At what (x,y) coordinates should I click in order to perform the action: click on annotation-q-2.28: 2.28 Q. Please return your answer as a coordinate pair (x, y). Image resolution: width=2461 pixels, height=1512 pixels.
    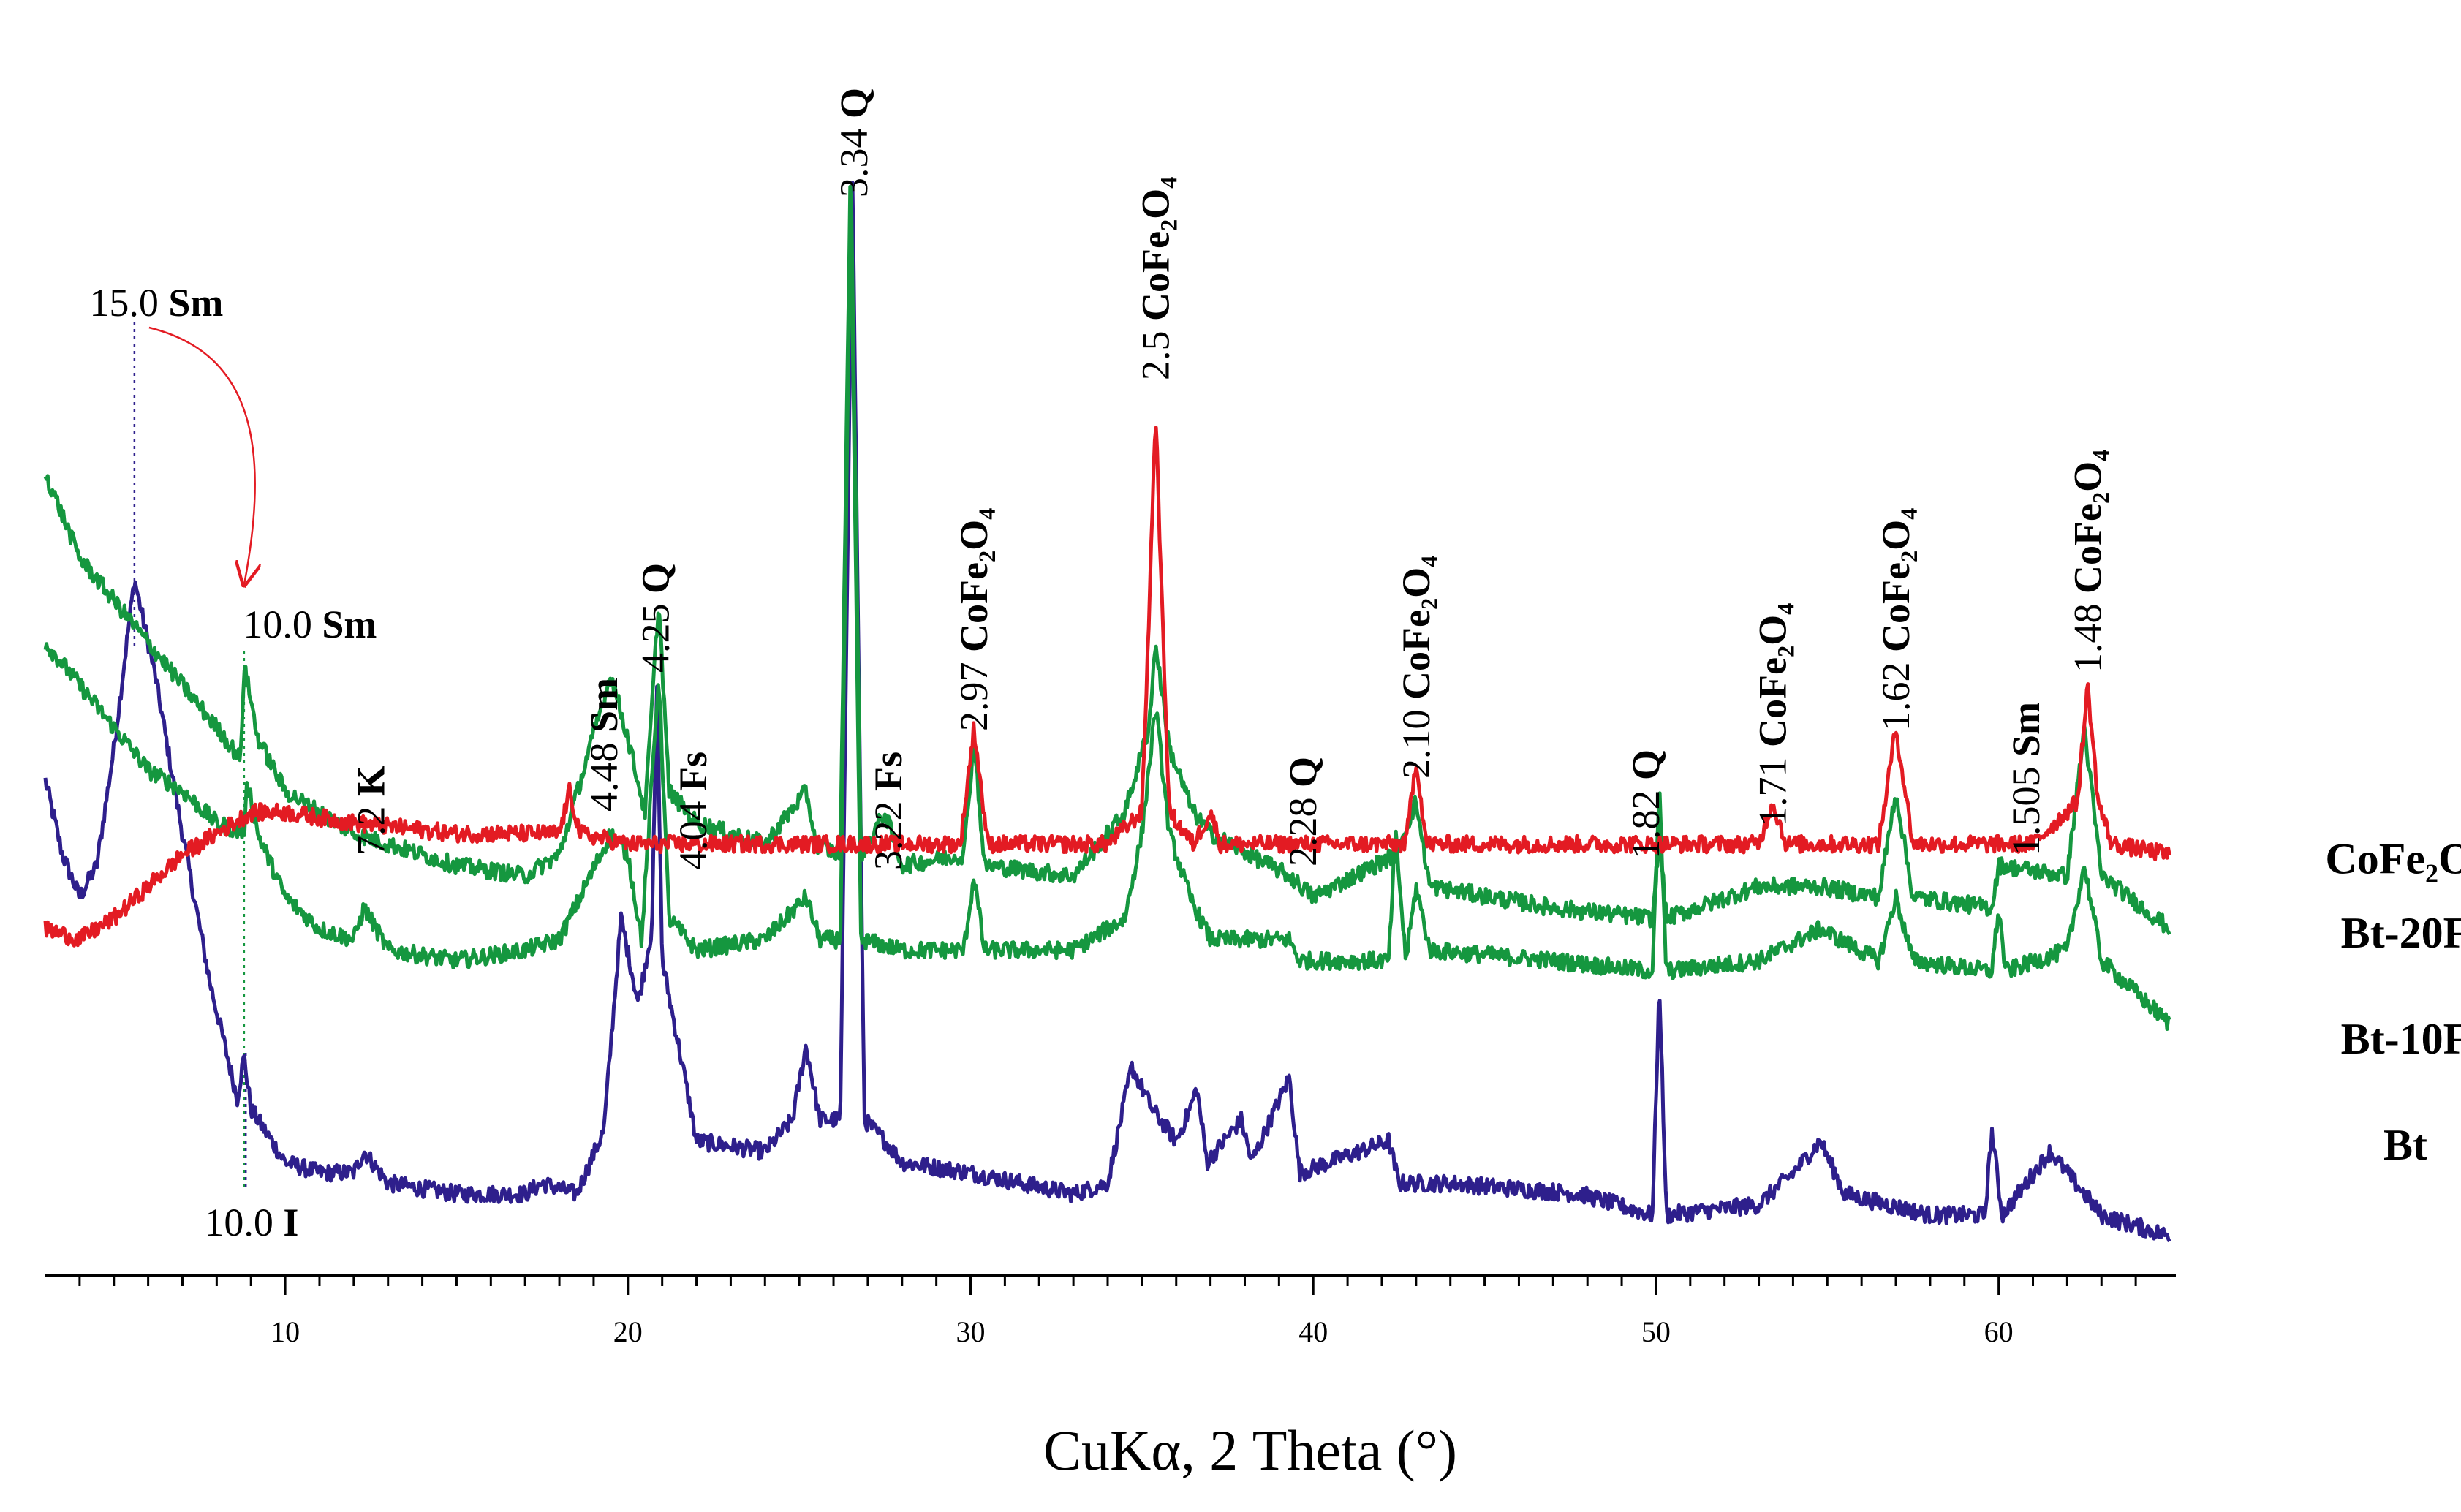
    Looking at the image, I should click on (1303, 811).